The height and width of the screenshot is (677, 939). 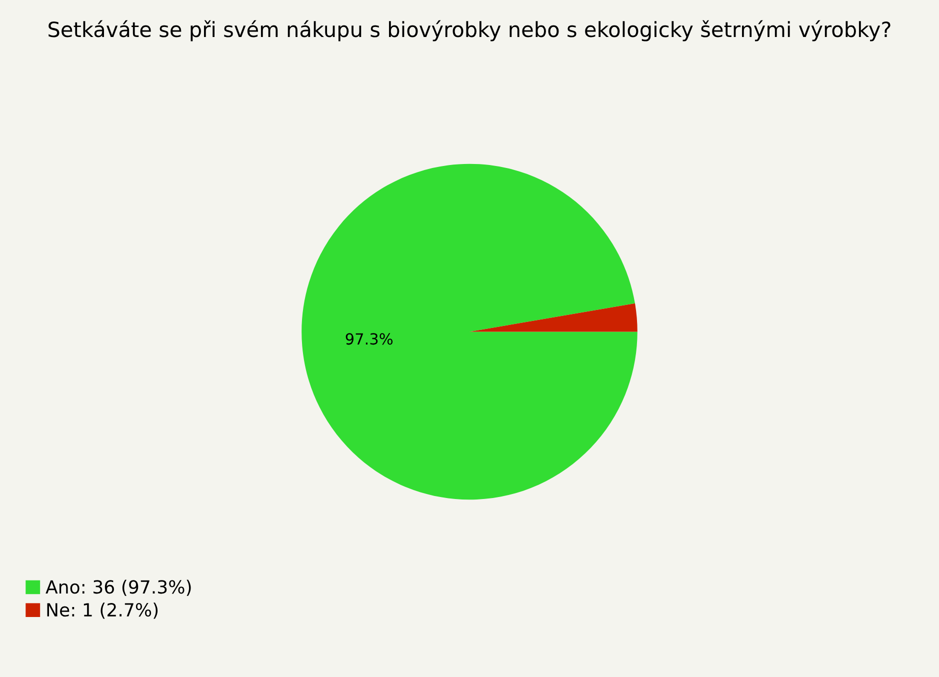 What do you see at coordinates (554, 317) in the screenshot?
I see `pie-slice` at bounding box center [554, 317].